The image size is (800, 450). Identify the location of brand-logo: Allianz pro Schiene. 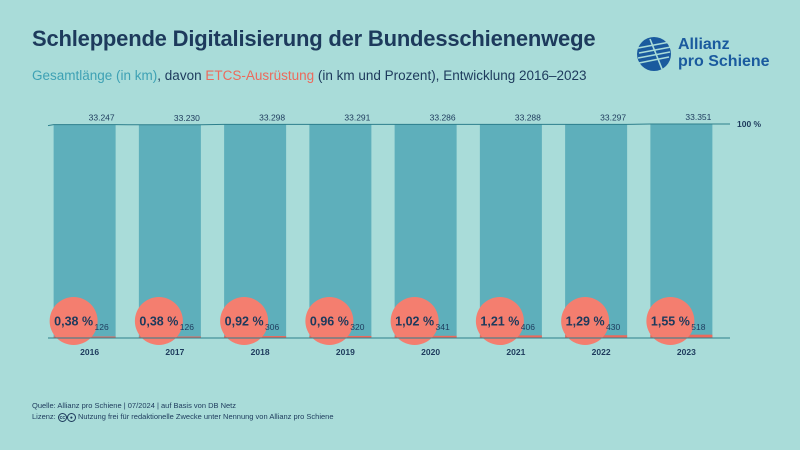
(706, 56).